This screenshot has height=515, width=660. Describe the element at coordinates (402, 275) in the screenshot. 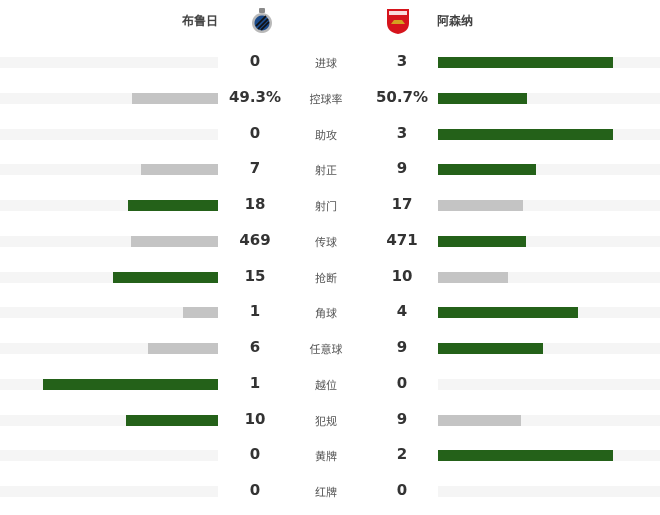

I see `away-stat-value: 10` at that location.